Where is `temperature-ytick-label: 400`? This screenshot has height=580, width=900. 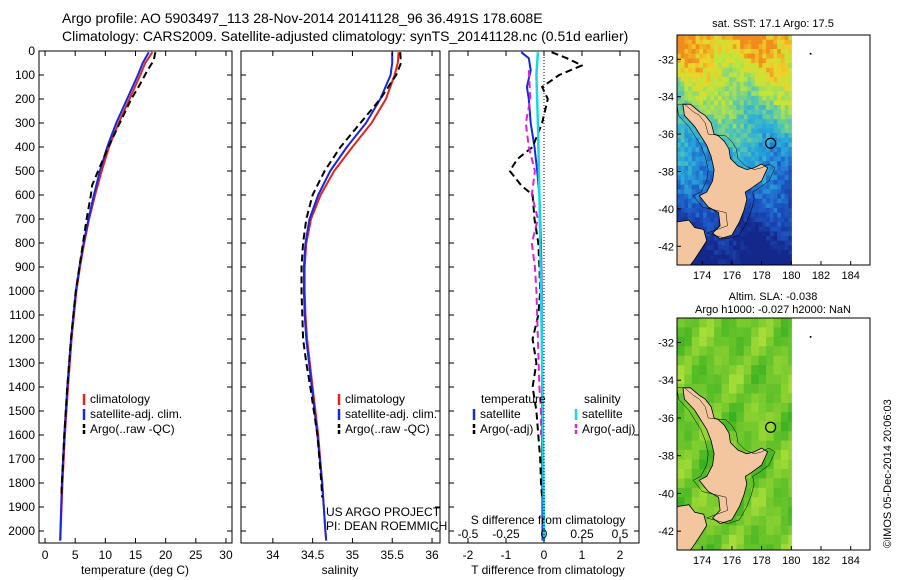
temperature-ytick-label: 400 is located at coordinates (25, 147).